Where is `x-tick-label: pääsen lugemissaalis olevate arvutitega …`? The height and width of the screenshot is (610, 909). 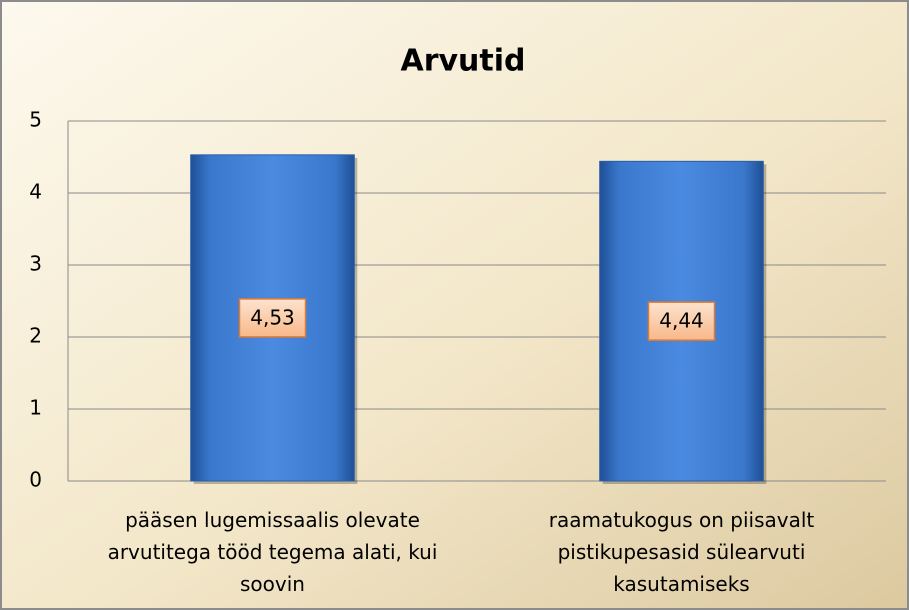
x-tick-label: pääsen lugemissaalis olevate arvutitega … is located at coordinates (272, 552).